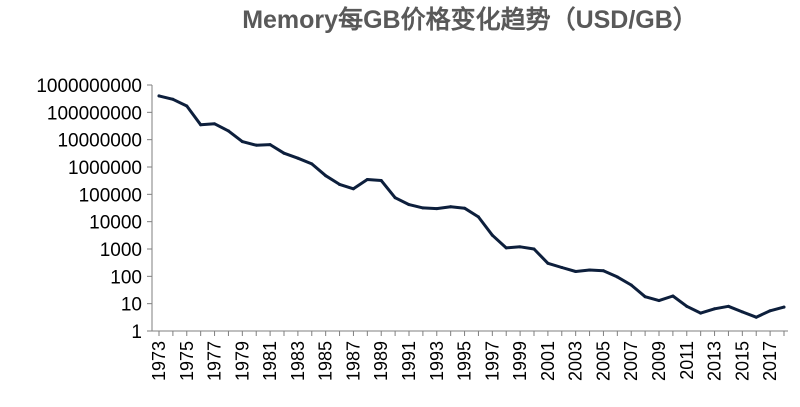  Describe the element at coordinates (631, 361) in the screenshot. I see `x-tick-label: 2007` at that location.